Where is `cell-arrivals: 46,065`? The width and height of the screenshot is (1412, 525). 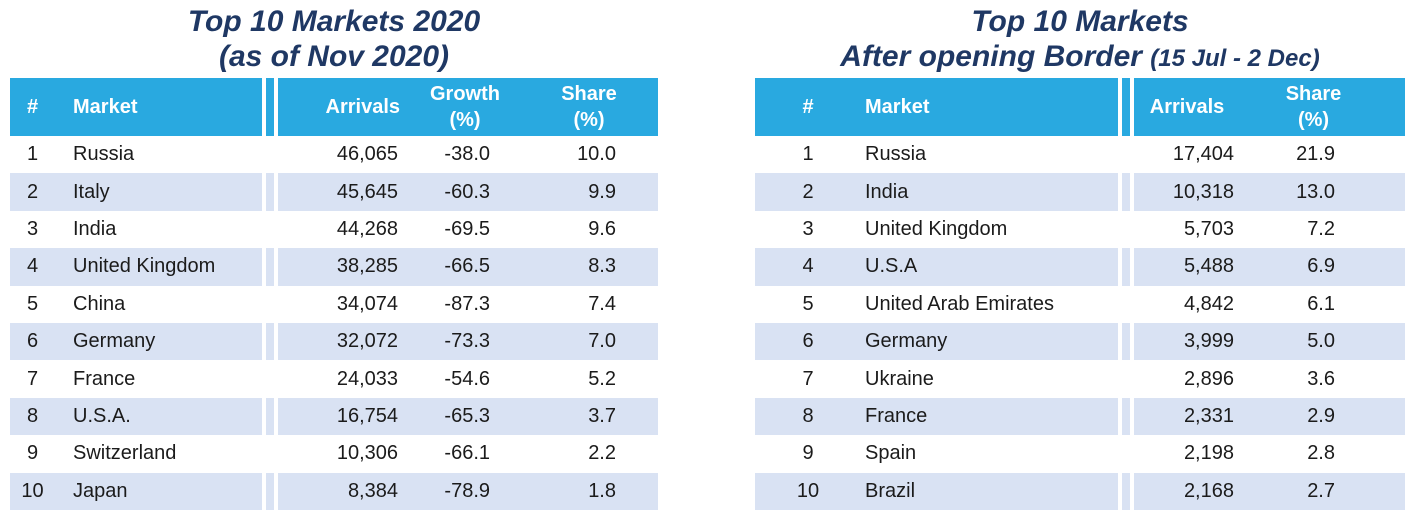 cell-arrivals: 46,065 is located at coordinates (367, 154).